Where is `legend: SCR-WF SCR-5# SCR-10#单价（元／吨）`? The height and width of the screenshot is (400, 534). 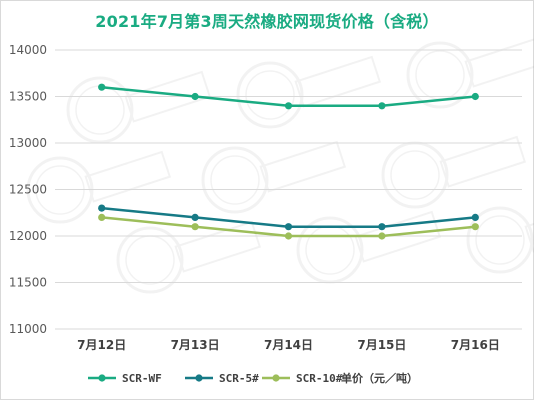 legend: SCR-WF SCR-5# SCR-10#单价（元／吨） is located at coordinates (253, 378).